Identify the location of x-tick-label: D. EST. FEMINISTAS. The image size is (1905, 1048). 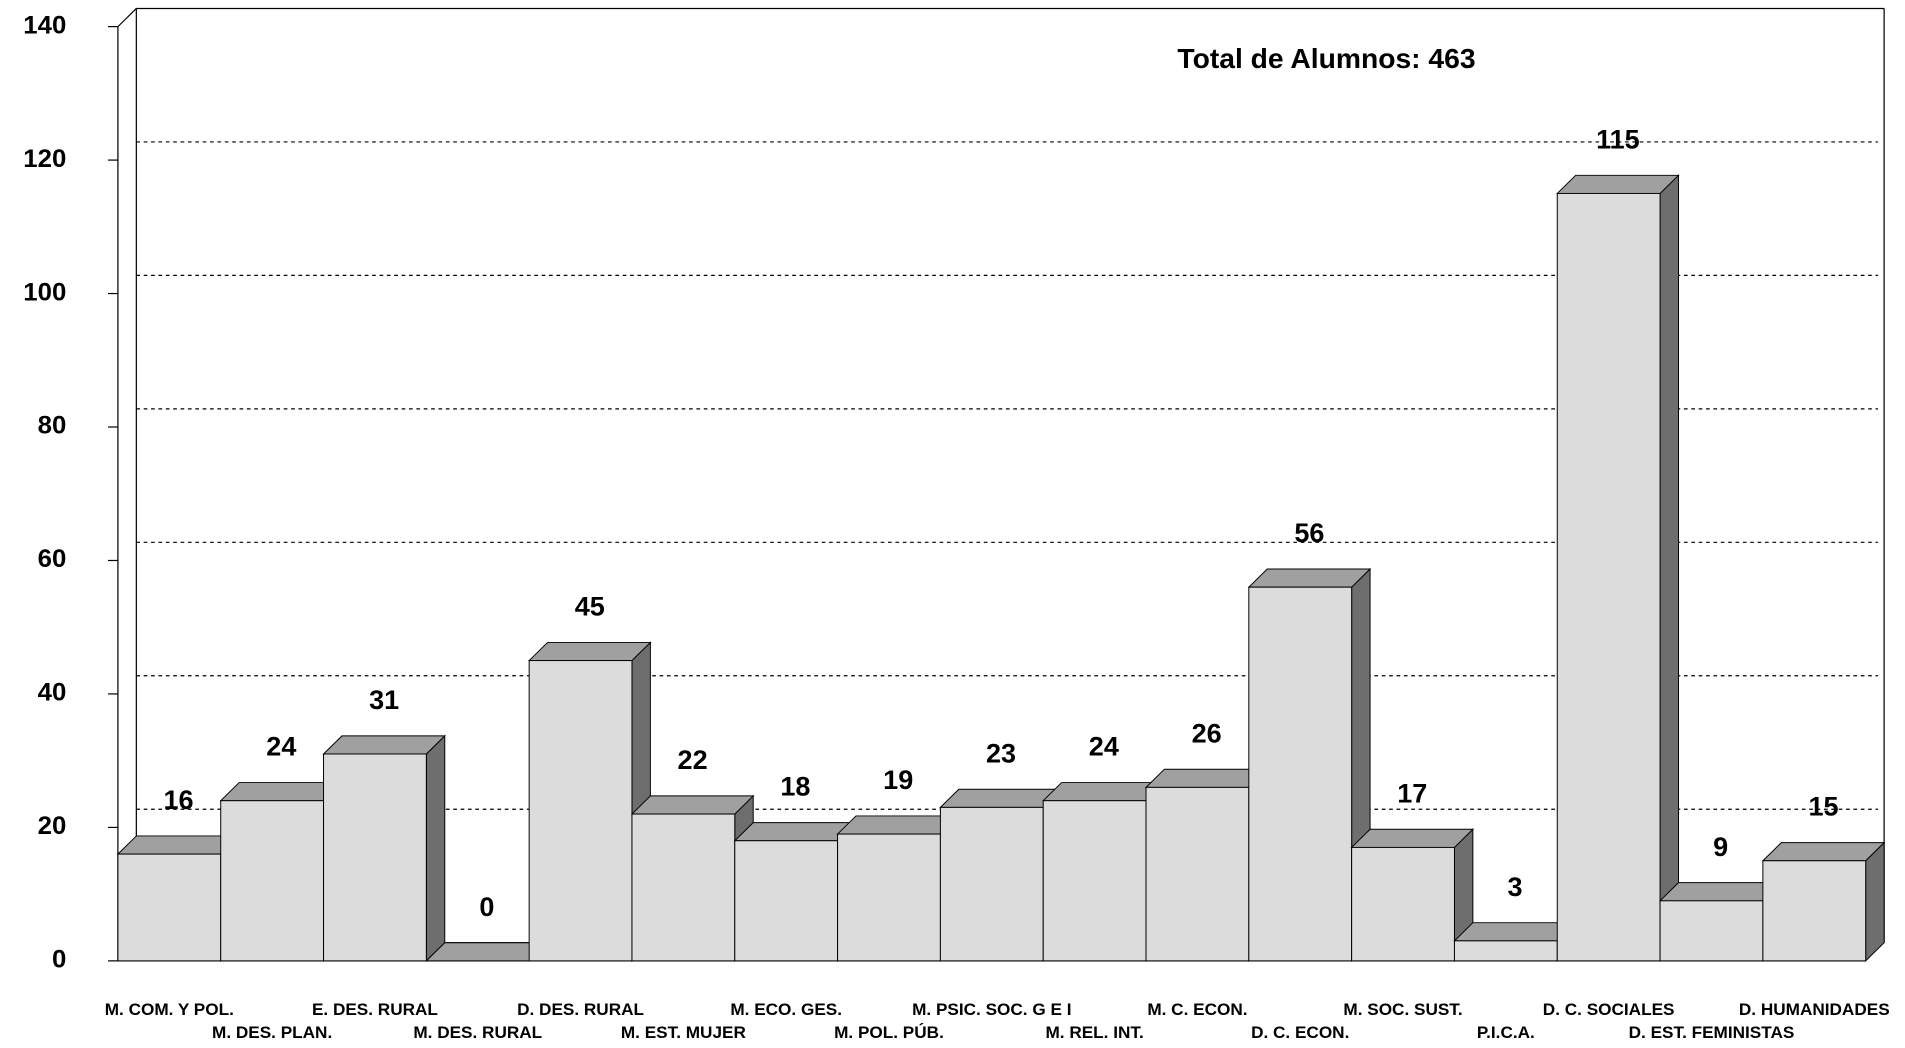
(1712, 1032).